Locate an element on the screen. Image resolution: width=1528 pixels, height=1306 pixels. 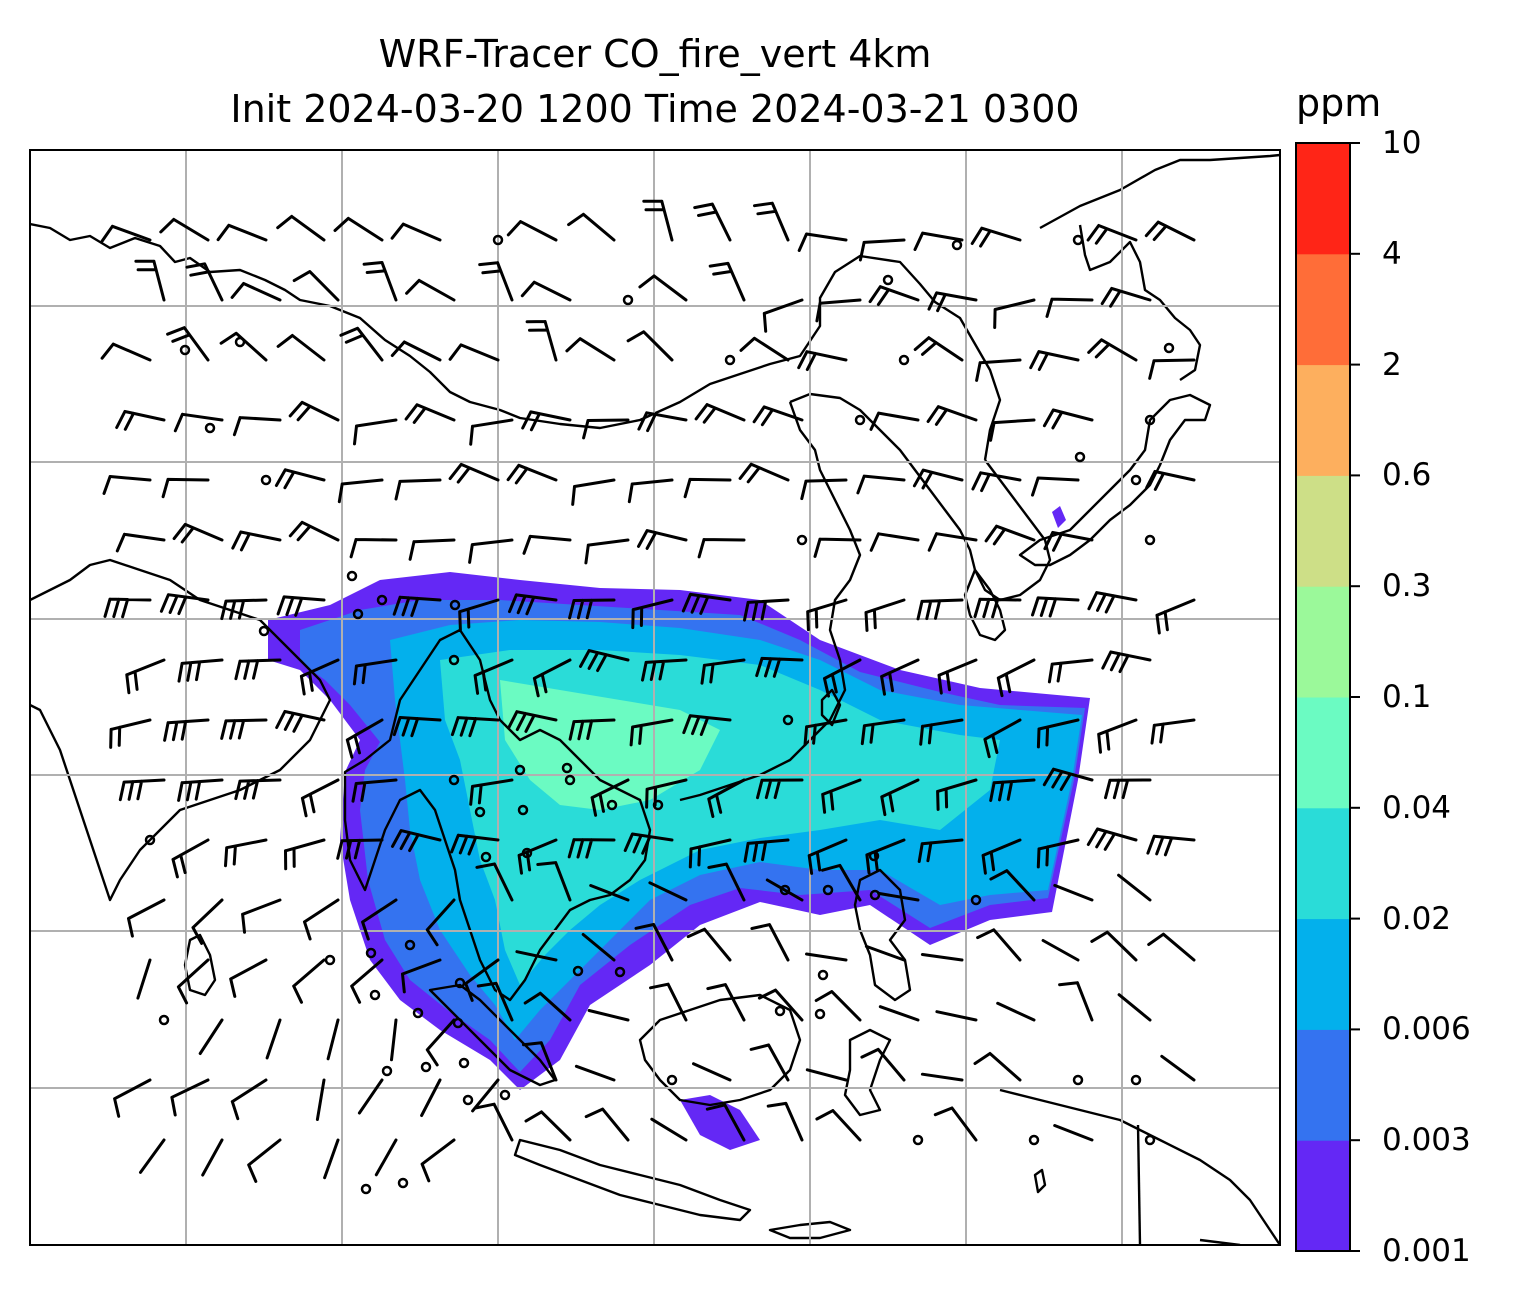
coast-java is located at coordinates (632, 1180).